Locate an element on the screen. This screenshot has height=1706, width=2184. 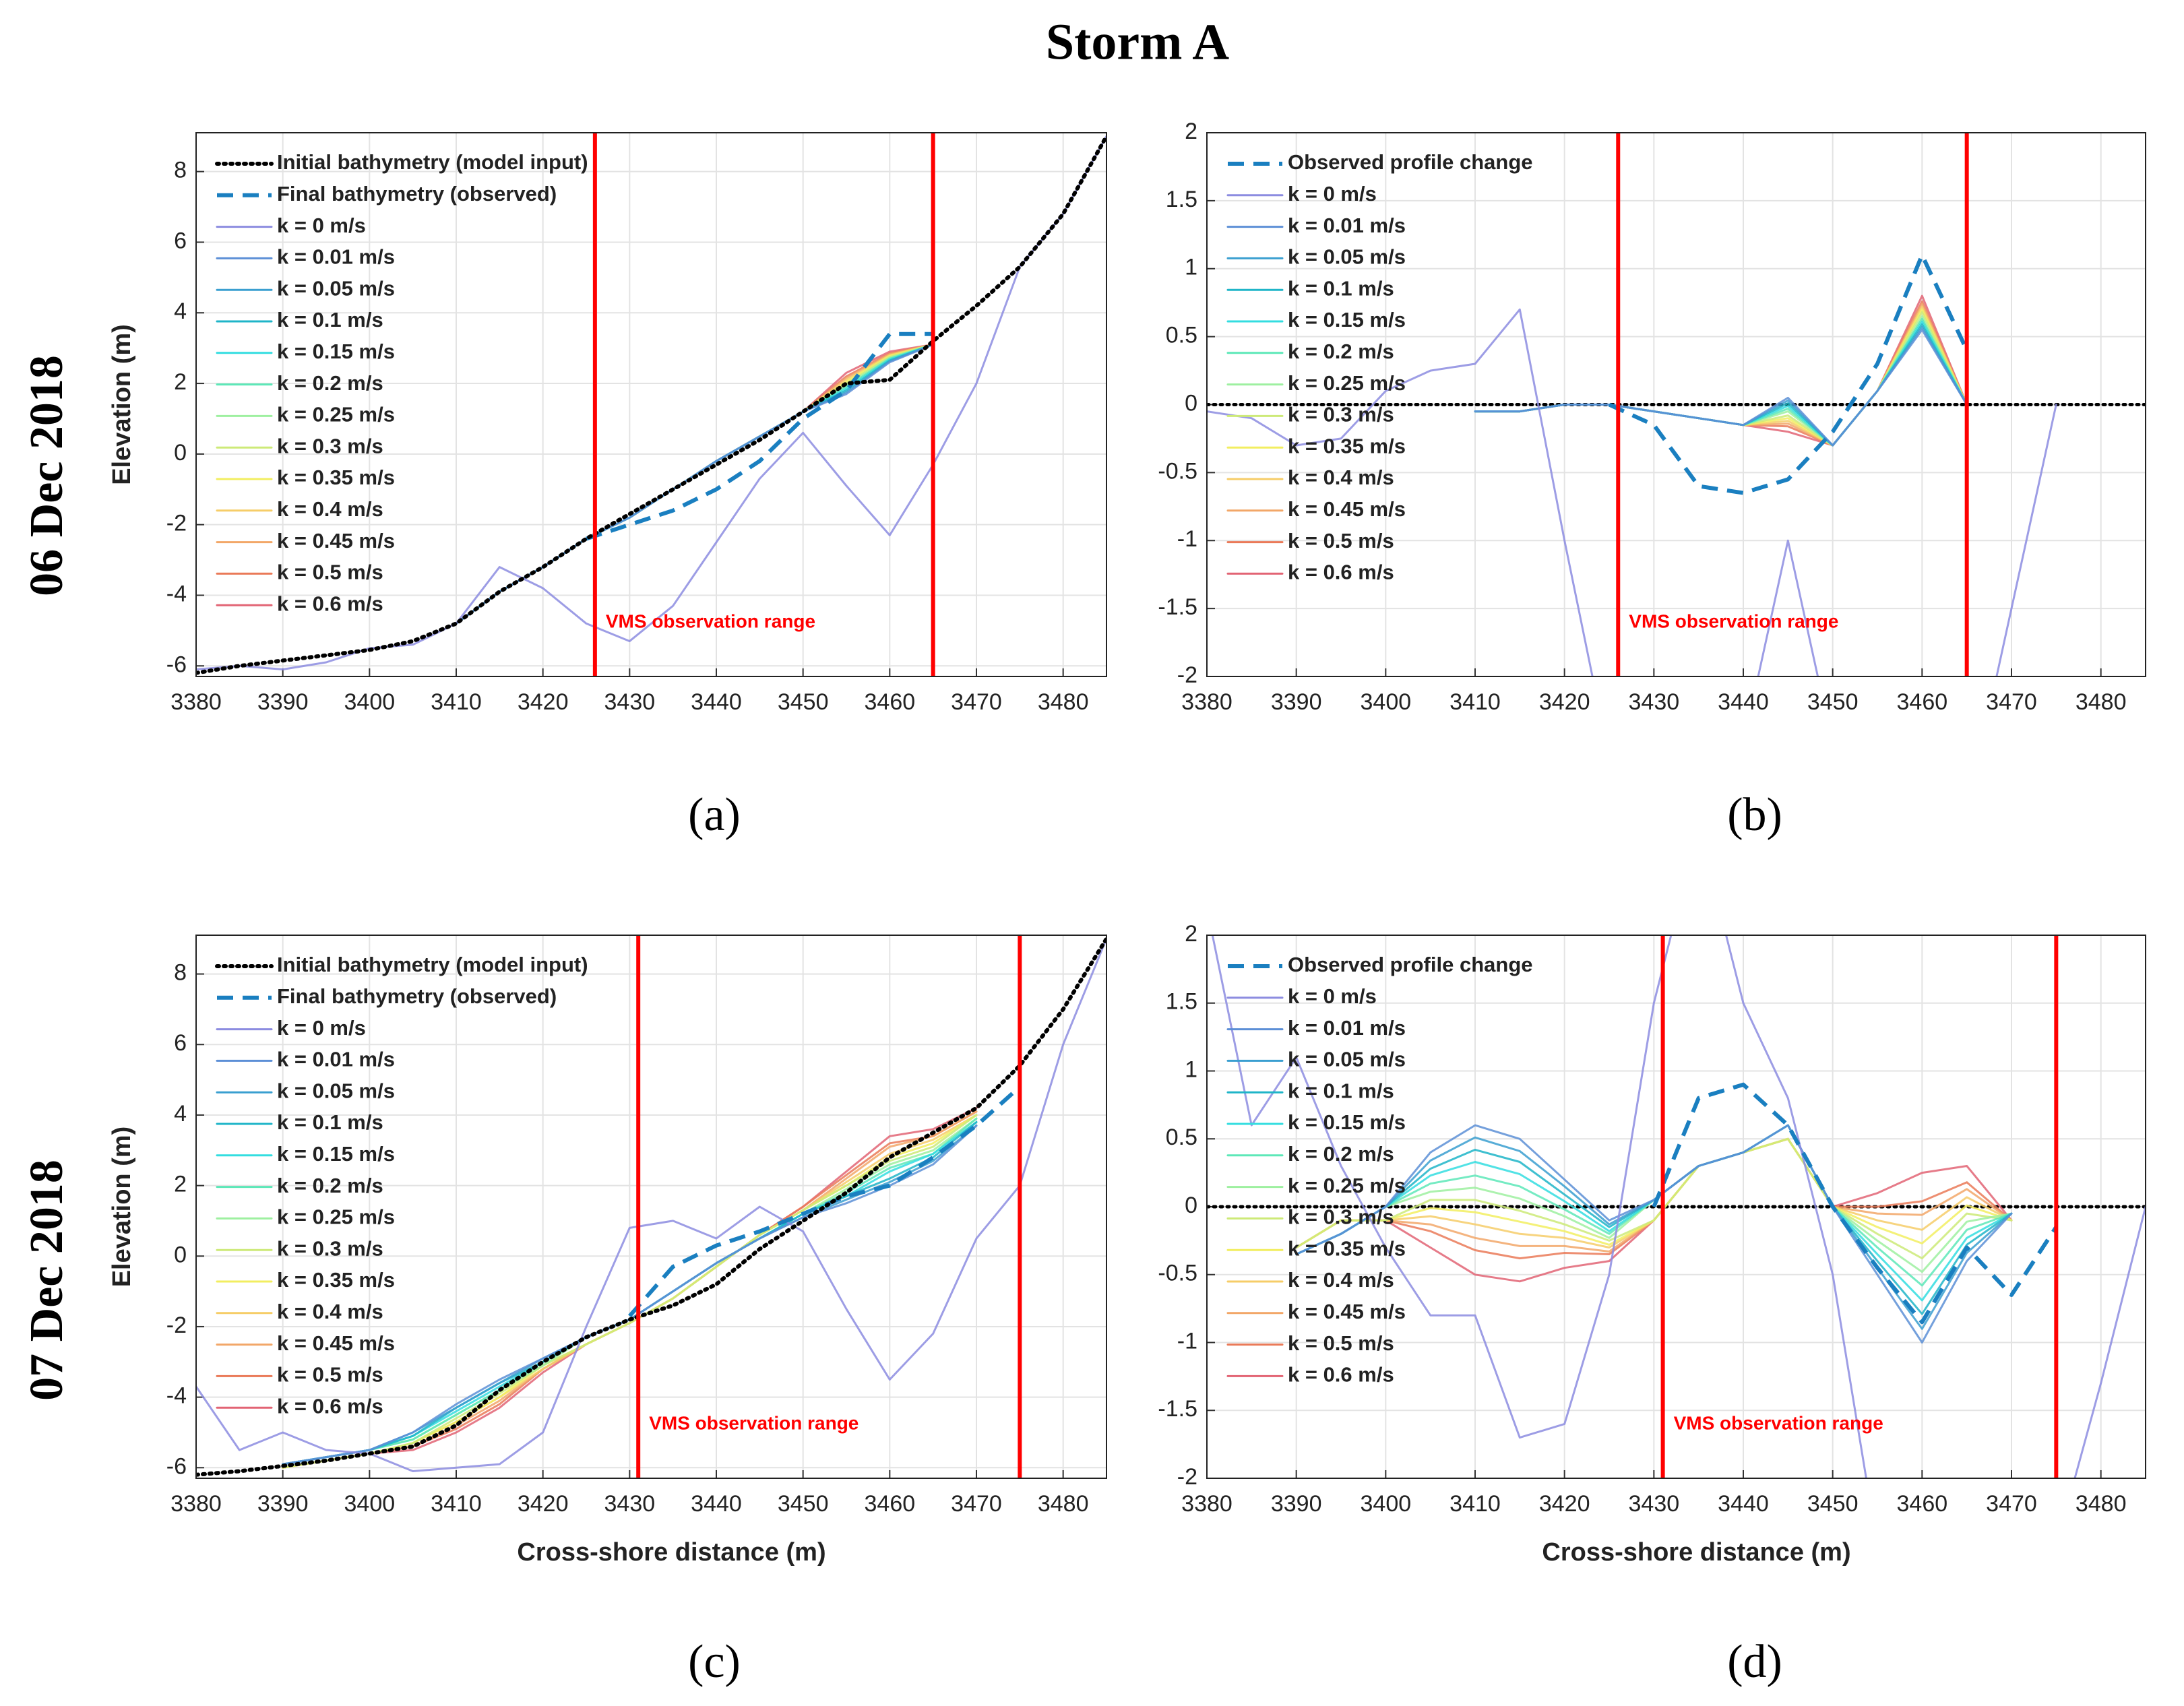
legend-label: k = 0.05 m/s is located at coordinates (1347, 1059).